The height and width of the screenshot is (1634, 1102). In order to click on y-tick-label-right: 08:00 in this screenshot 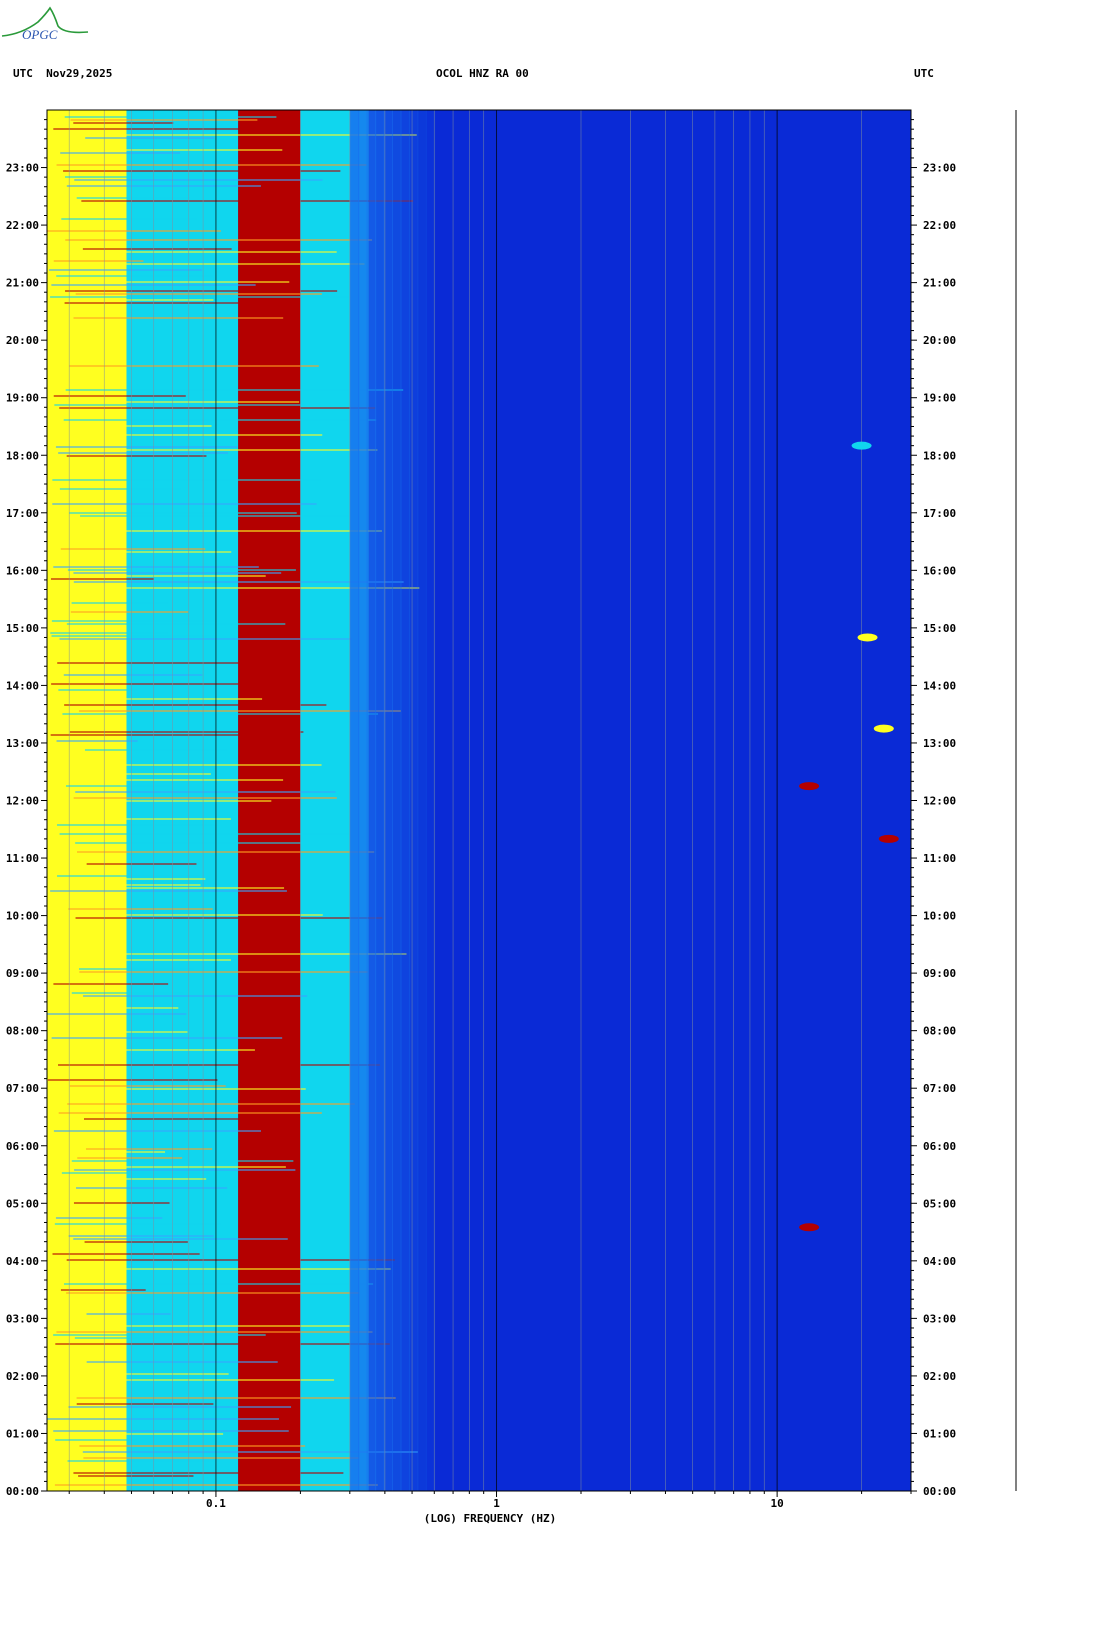, I will do `click(939, 1031)`.